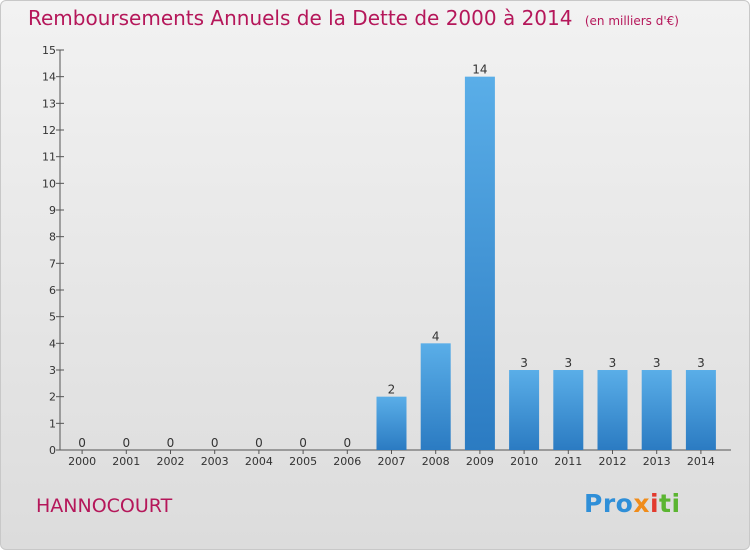  Describe the element at coordinates (52, 290) in the screenshot. I see `y-tick-label: 6` at that location.